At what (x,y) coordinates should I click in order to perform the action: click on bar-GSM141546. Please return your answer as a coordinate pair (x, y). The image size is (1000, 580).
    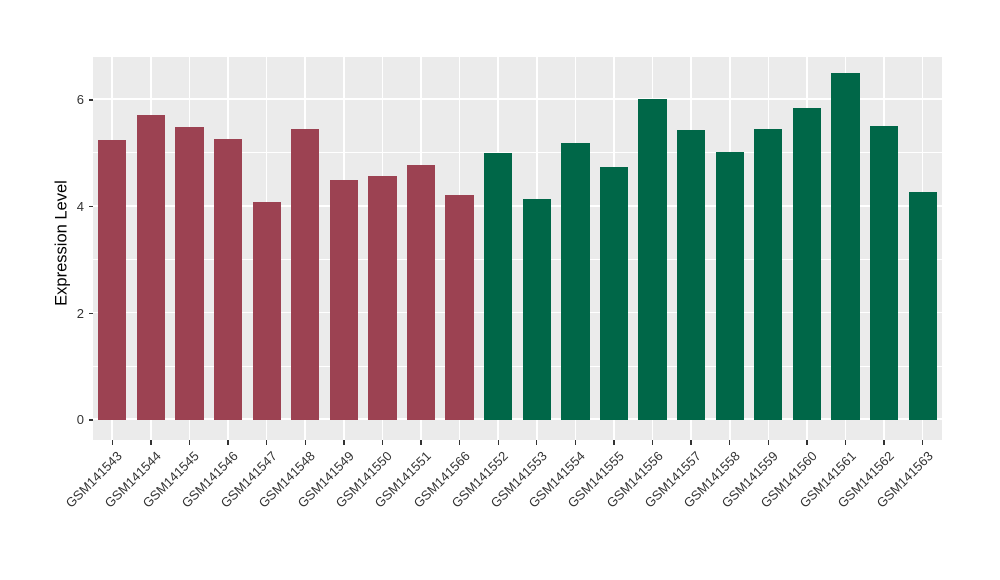
    Looking at the image, I should click on (228, 279).